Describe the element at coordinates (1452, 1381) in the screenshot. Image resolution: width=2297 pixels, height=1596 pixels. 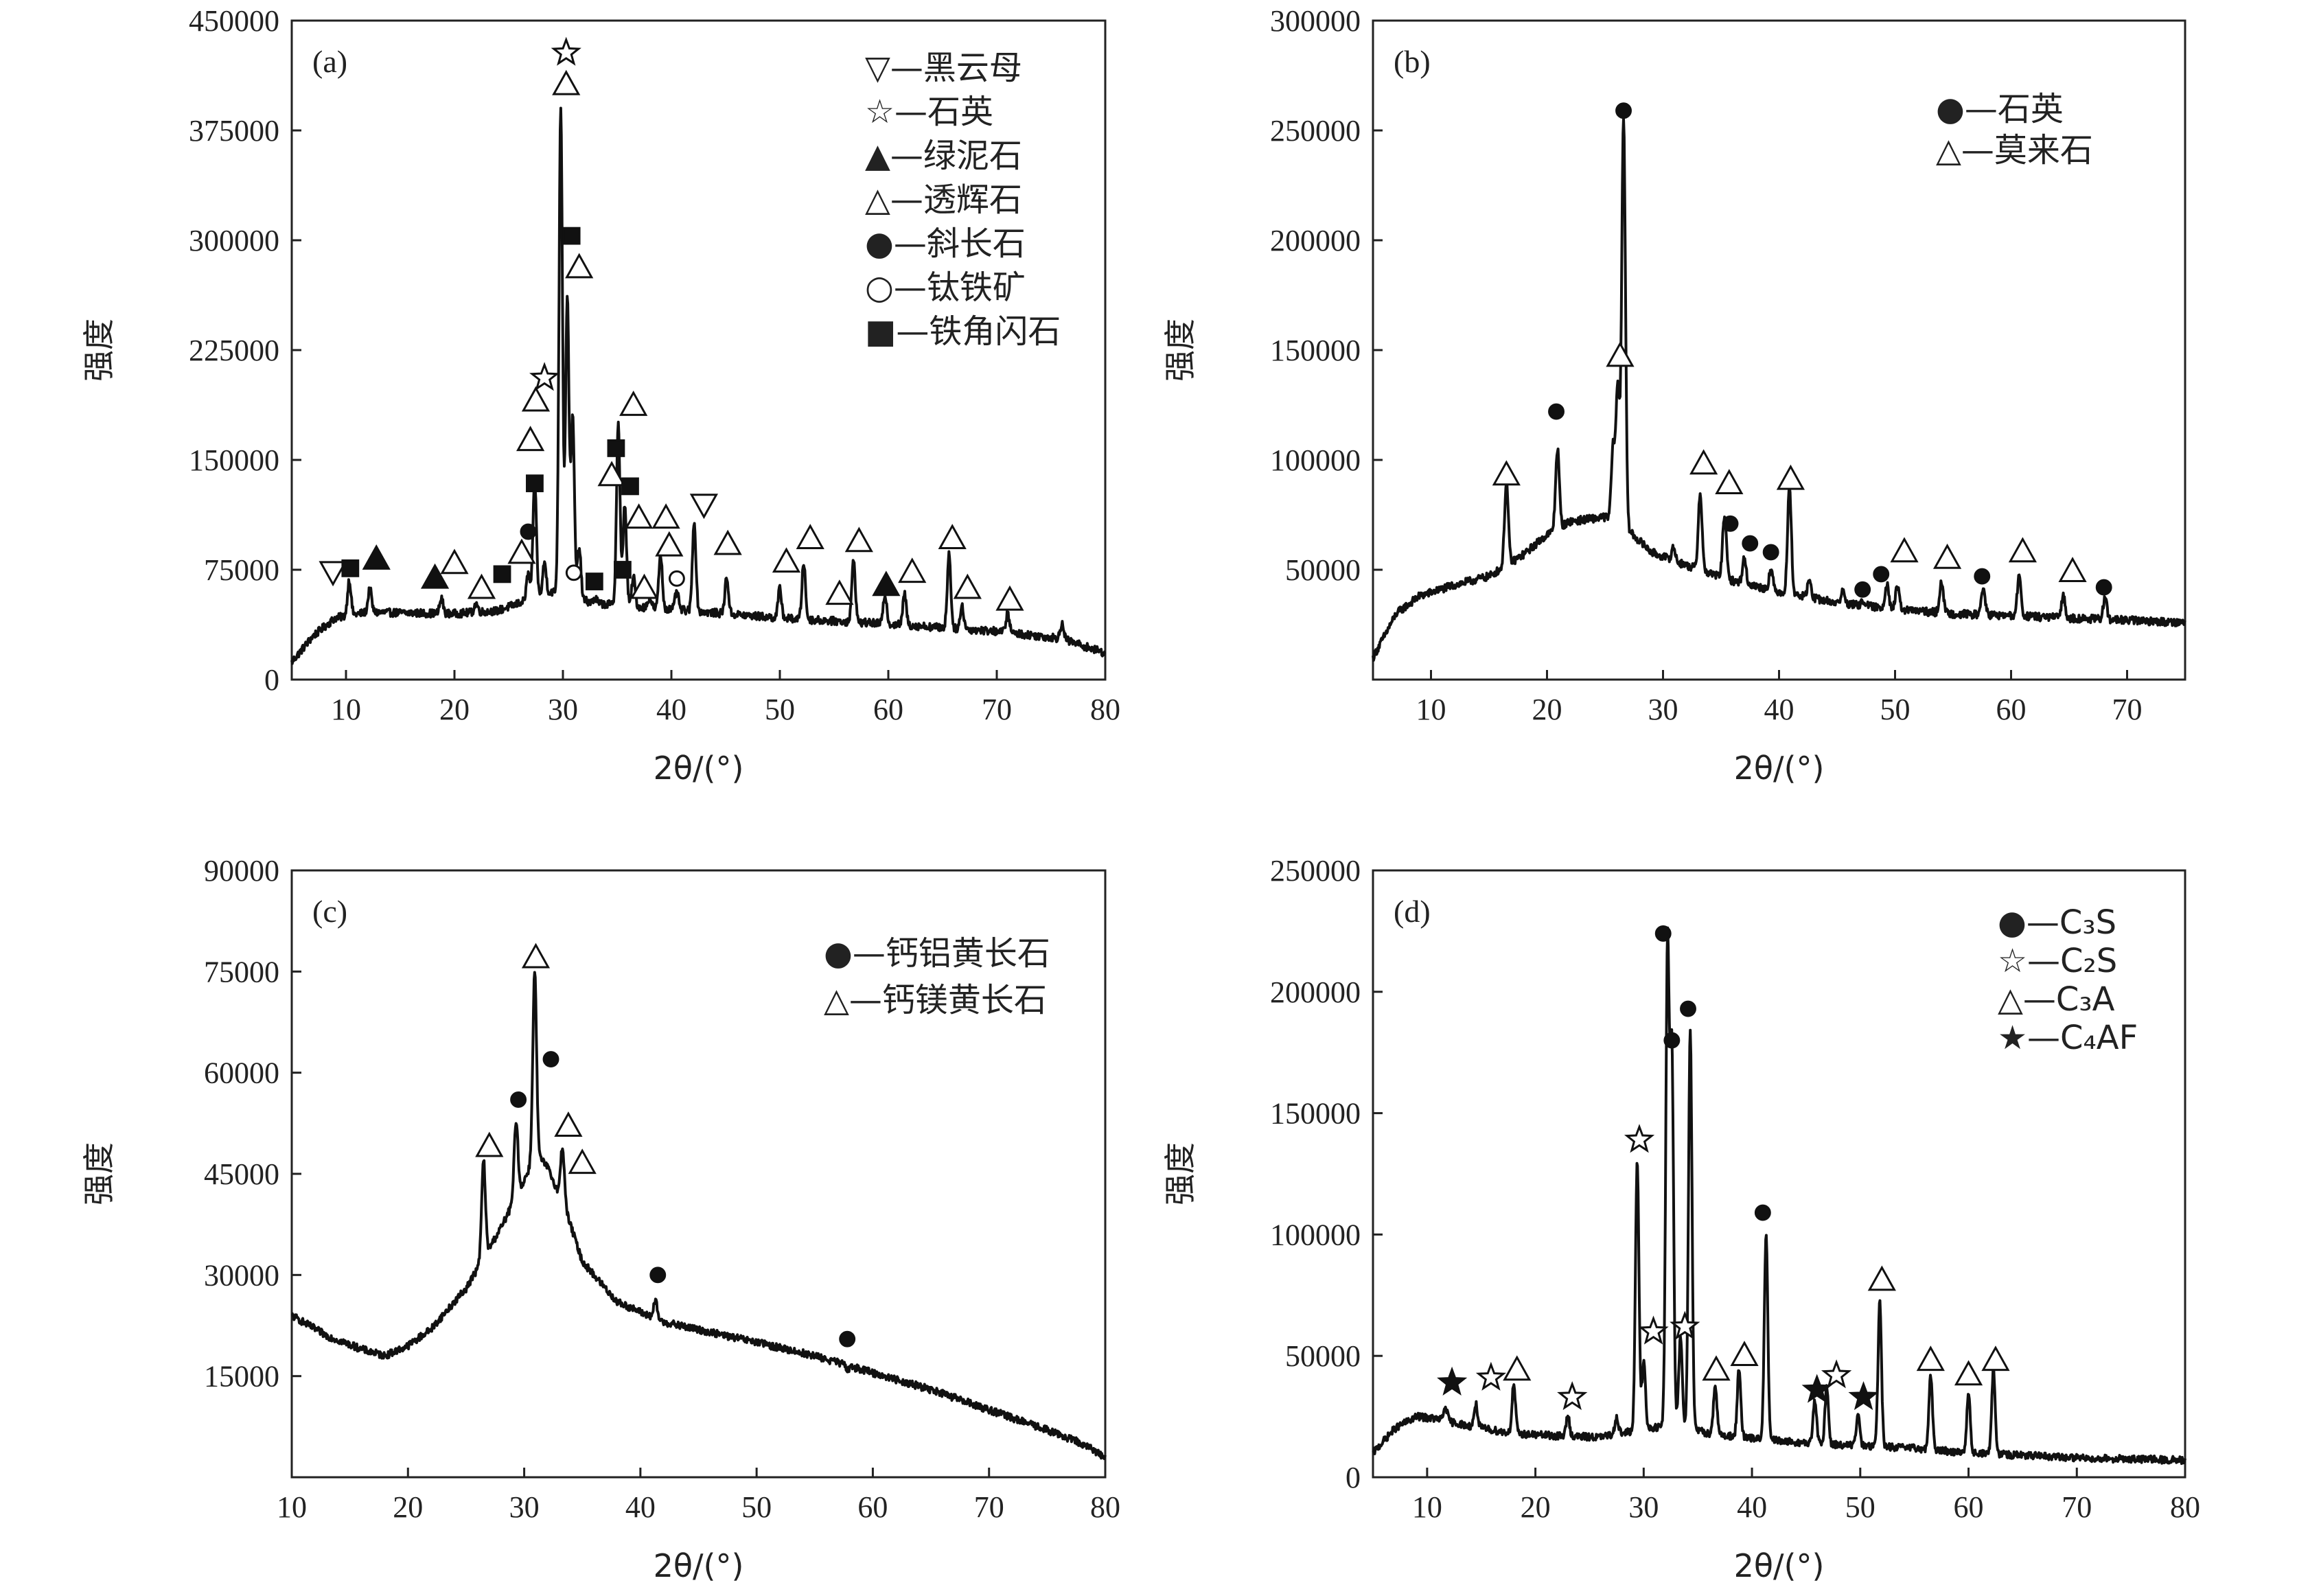
I see `peak-marker-star-filled` at that location.